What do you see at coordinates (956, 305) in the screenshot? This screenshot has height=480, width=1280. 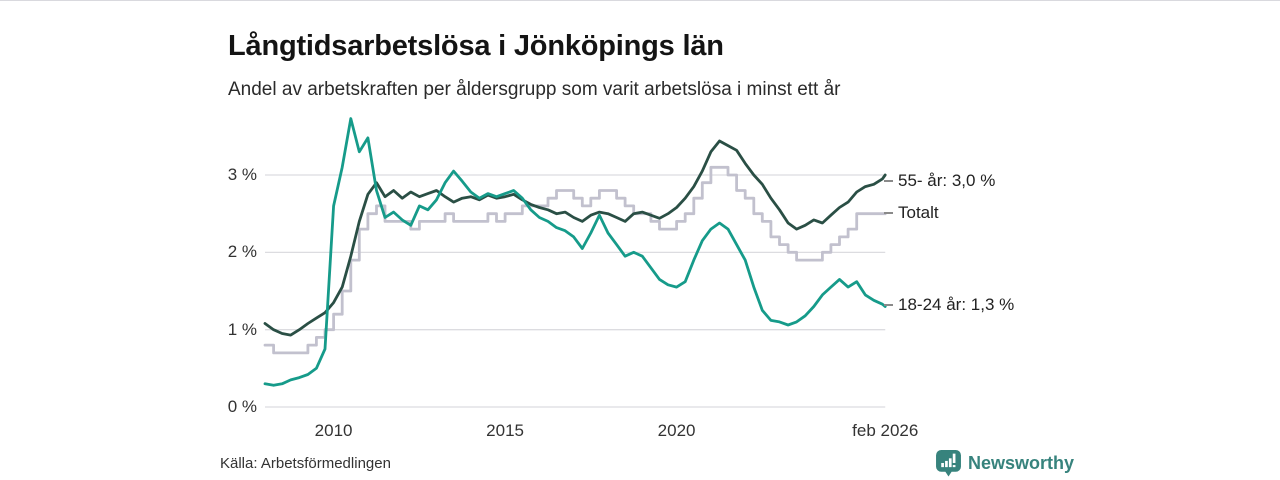 I see `label-text: 18-24 år: 1,3 %` at bounding box center [956, 305].